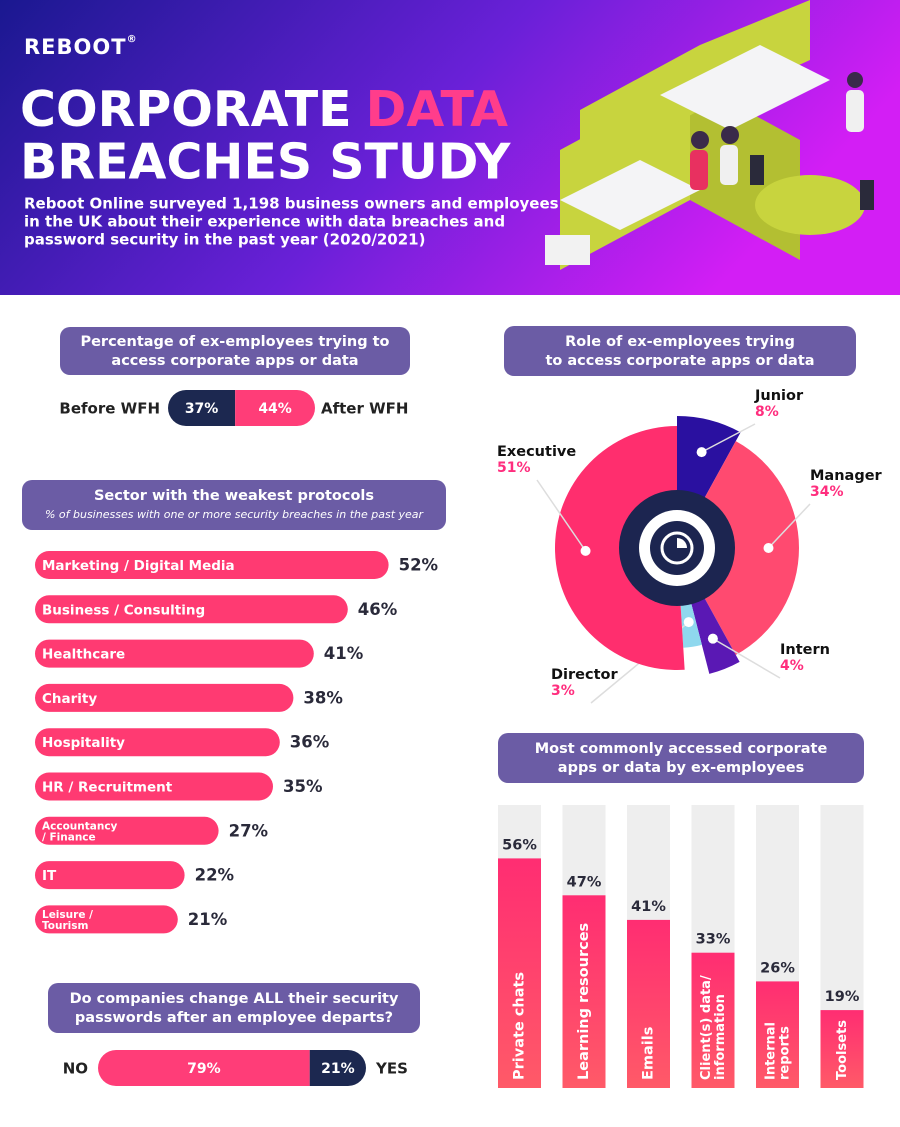  Describe the element at coordinates (234, 361) in the screenshot. I see `chart-title: access corporate apps or data` at that location.